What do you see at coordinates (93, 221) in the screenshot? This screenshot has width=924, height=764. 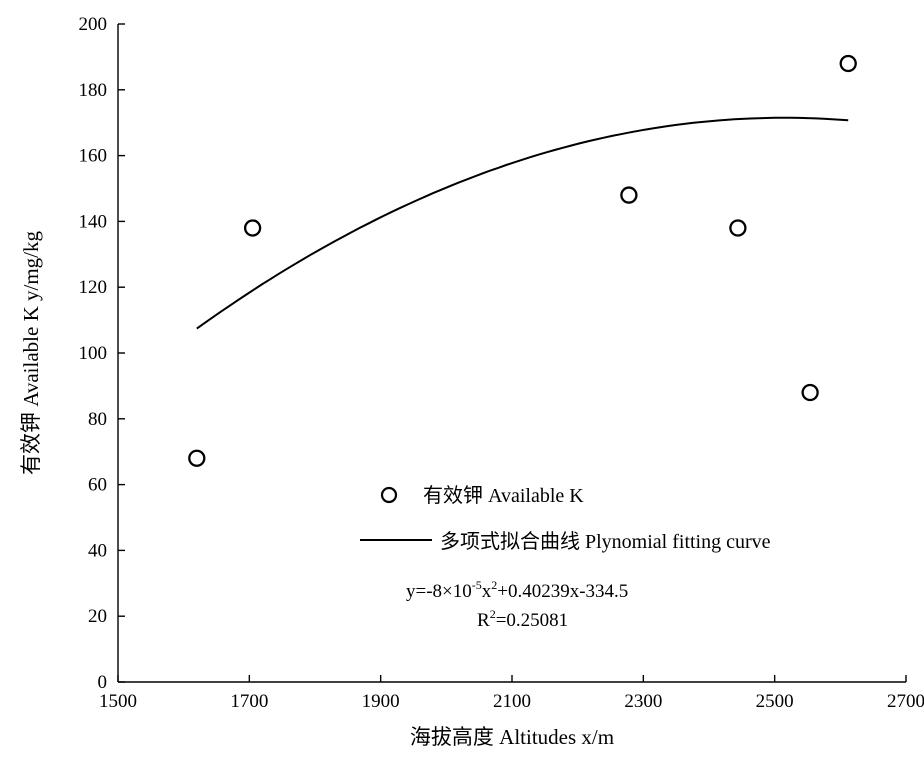 I see `y-tick-label: 140` at bounding box center [93, 221].